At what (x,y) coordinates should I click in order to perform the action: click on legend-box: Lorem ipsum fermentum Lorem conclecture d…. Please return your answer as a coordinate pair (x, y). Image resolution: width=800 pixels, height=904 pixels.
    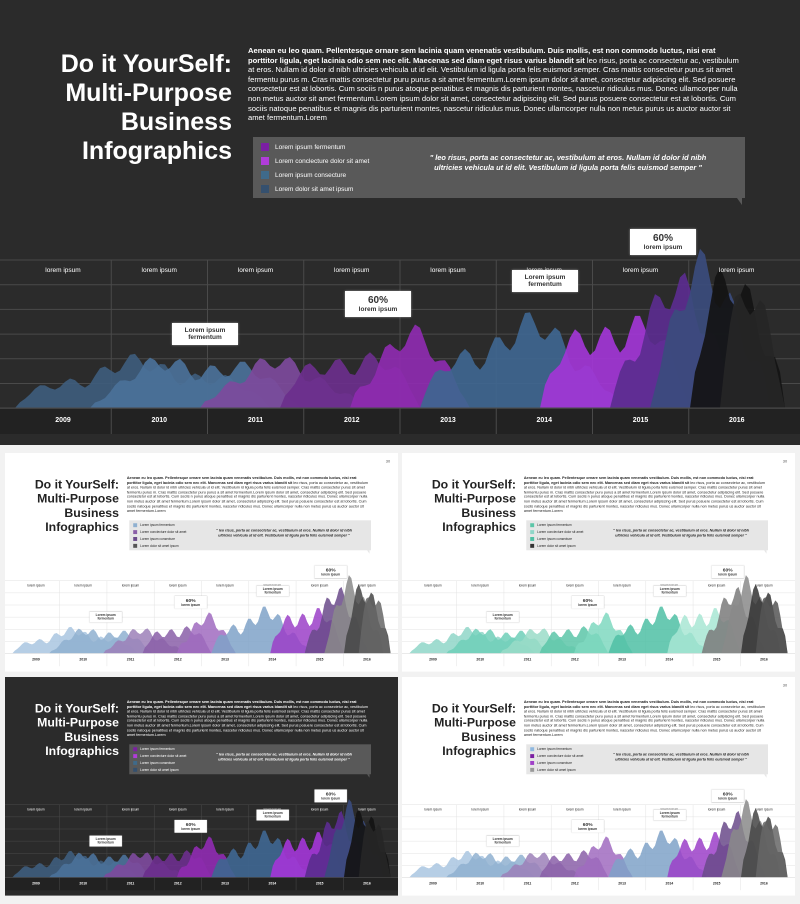
    Looking at the image, I should click on (647, 537).